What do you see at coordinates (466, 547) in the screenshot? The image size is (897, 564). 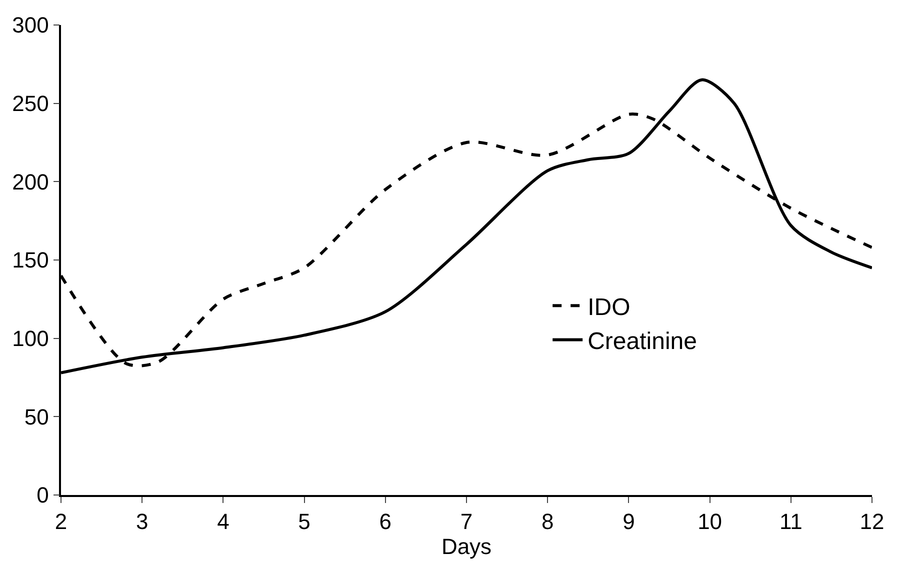 I see `x-axis-title: Days` at bounding box center [466, 547].